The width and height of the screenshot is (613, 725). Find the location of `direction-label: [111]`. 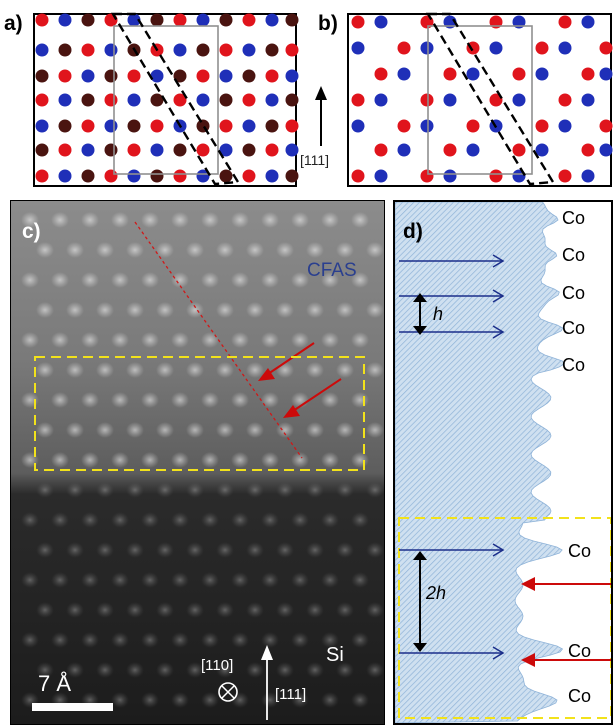

direction-label: [111] is located at coordinates (315, 160).